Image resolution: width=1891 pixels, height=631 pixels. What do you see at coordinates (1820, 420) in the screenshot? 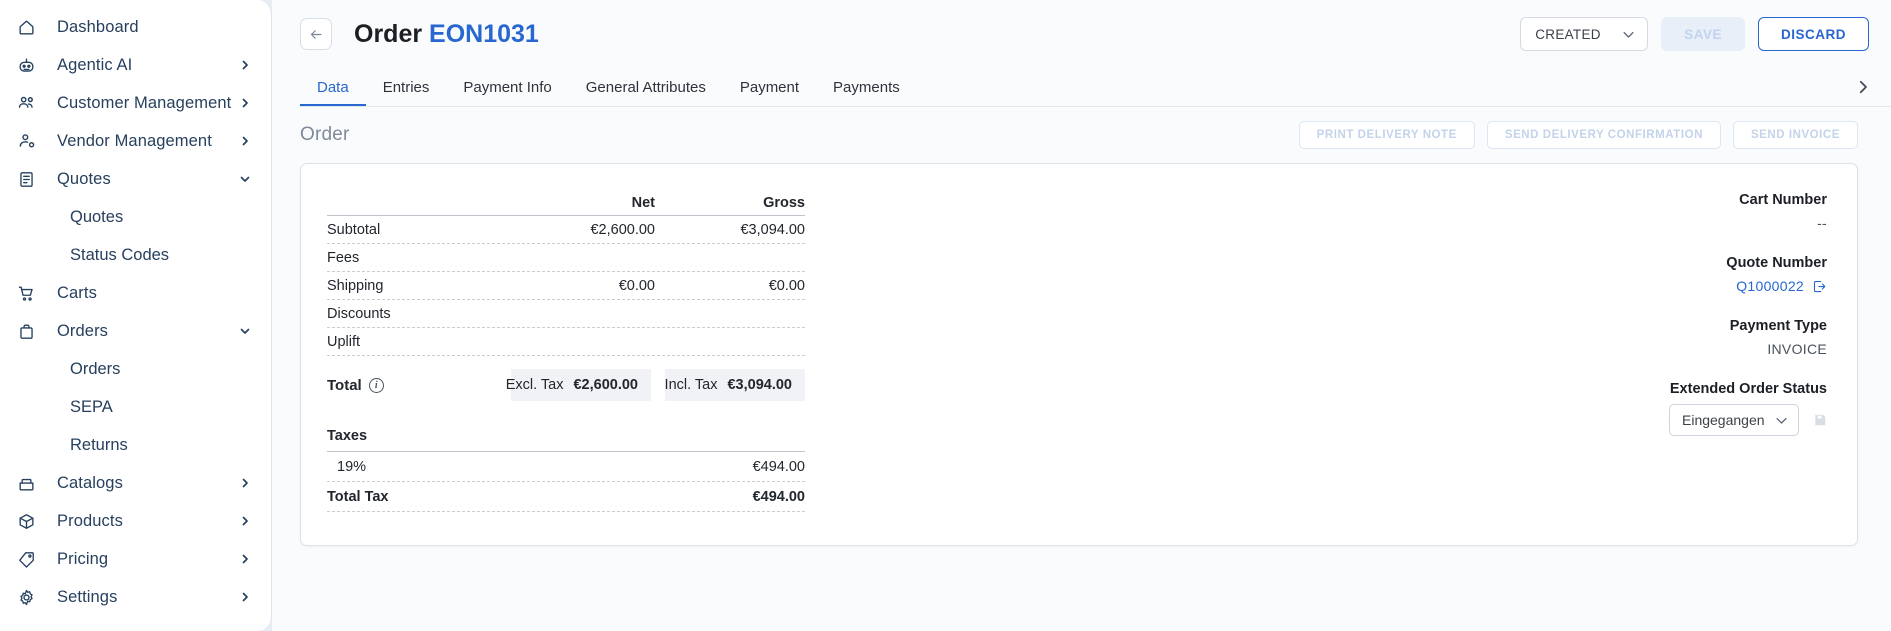
I see `floppy-save-icon` at bounding box center [1820, 420].